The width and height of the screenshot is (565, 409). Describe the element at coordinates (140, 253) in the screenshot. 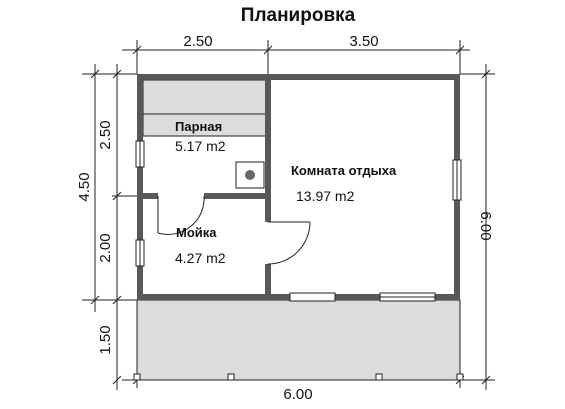

I see `window-washroom` at that location.